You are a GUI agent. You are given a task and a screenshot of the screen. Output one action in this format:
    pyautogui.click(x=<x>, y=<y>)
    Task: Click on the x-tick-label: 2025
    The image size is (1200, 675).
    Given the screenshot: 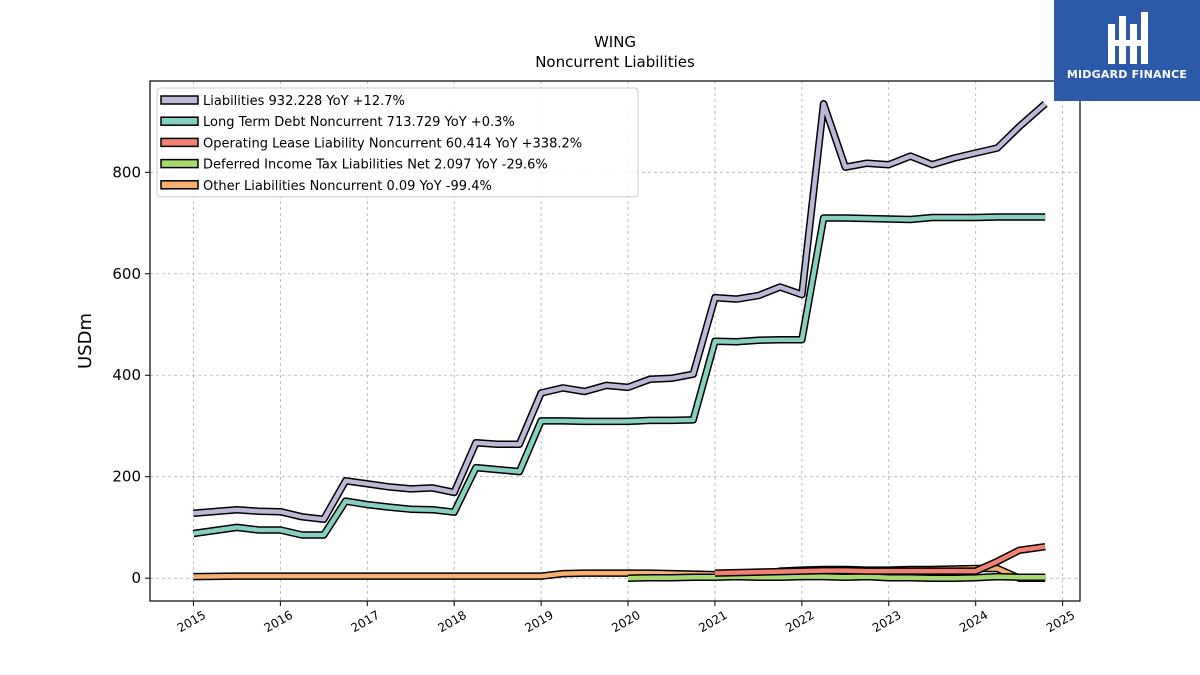 What is the action you would take?
    pyautogui.click(x=1060, y=621)
    